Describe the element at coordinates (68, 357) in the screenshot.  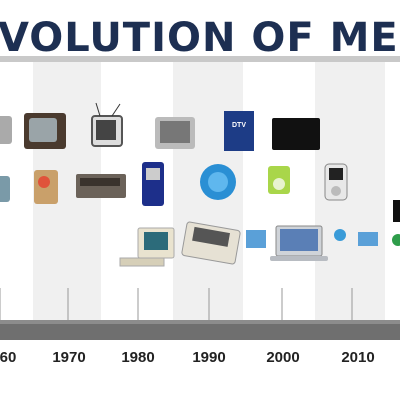
I see `decade-label: 1970` at that location.